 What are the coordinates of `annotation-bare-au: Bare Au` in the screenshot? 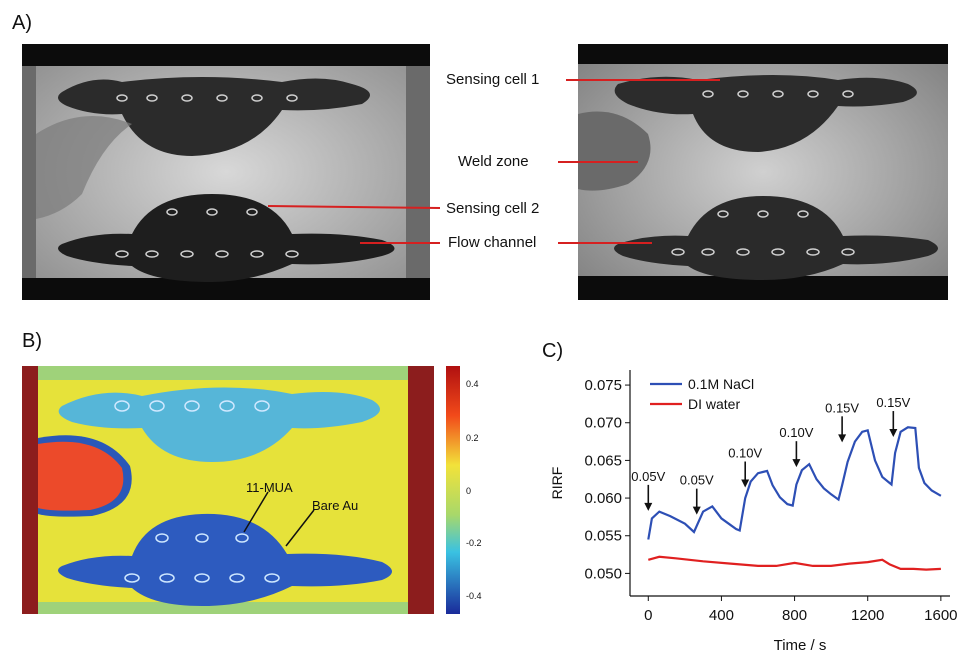 It's located at (335, 505).